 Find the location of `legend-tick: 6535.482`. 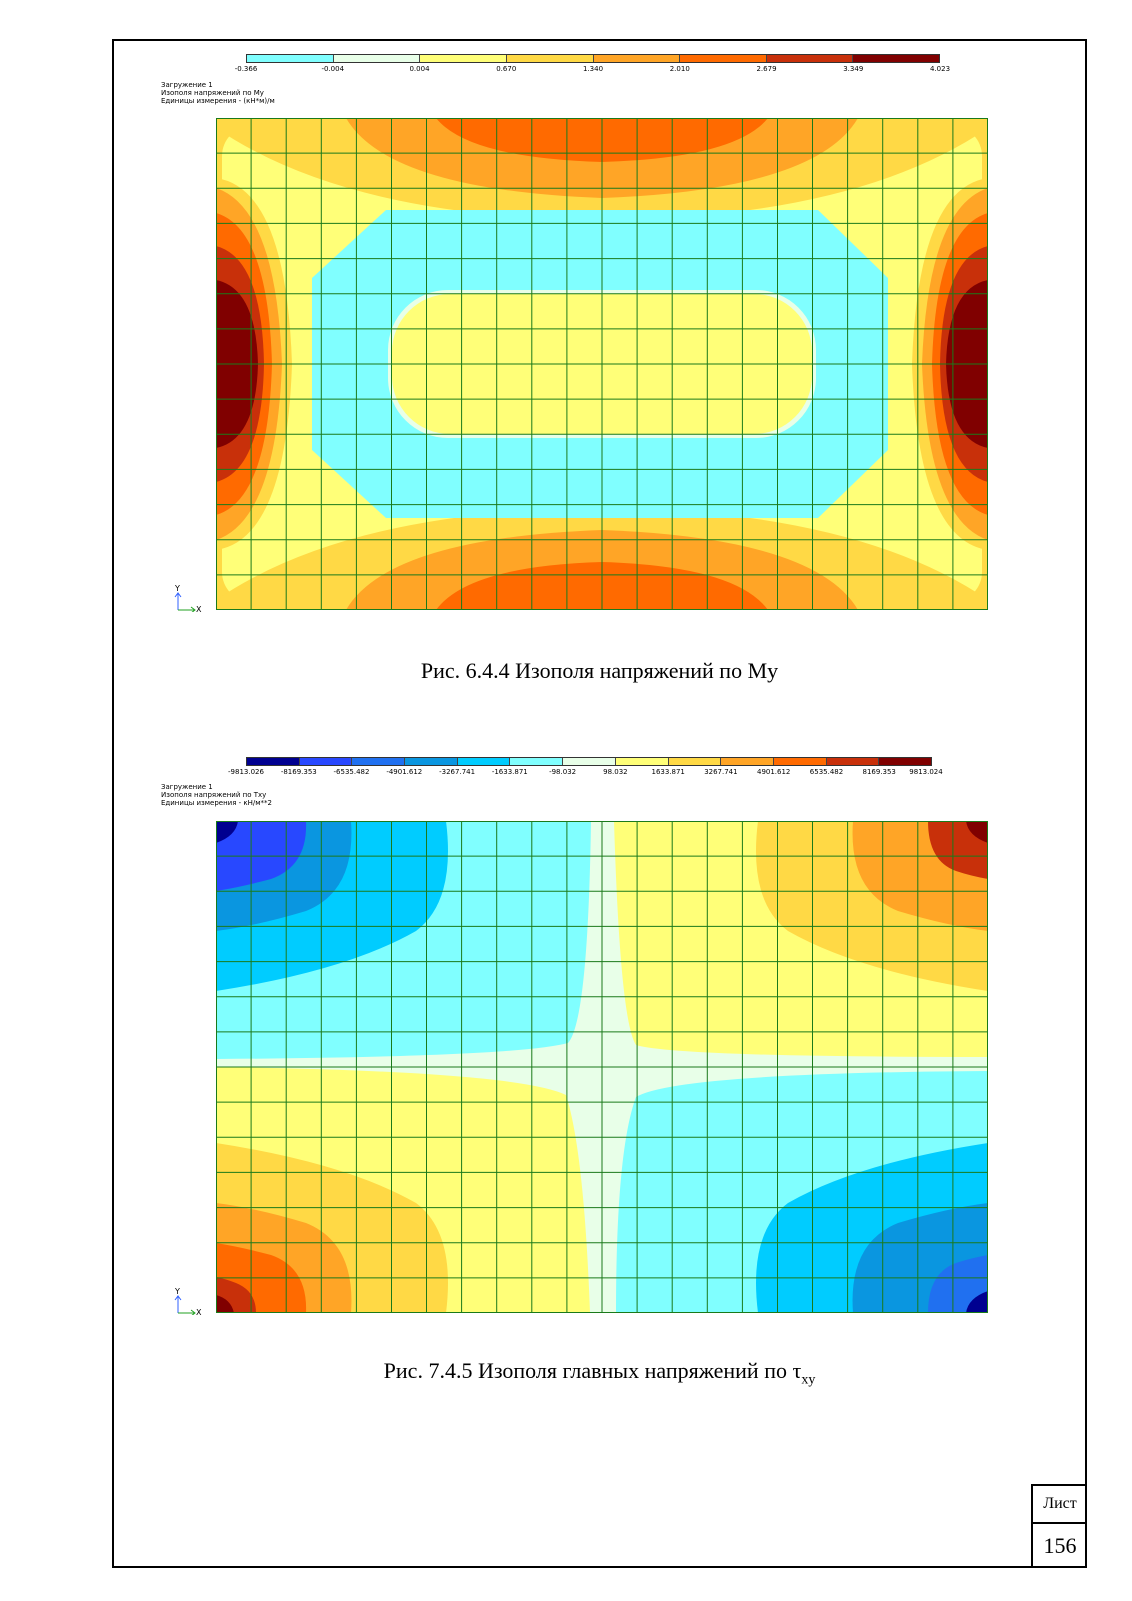

legend-tick: 6535.482 is located at coordinates (826, 772).